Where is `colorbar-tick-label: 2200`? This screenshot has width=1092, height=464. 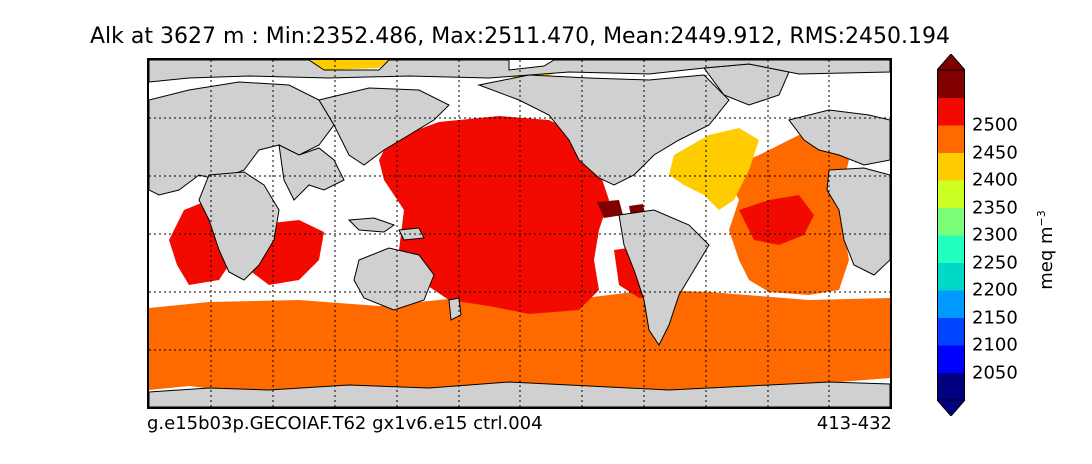 colorbar-tick-label: 2200 is located at coordinates (995, 290).